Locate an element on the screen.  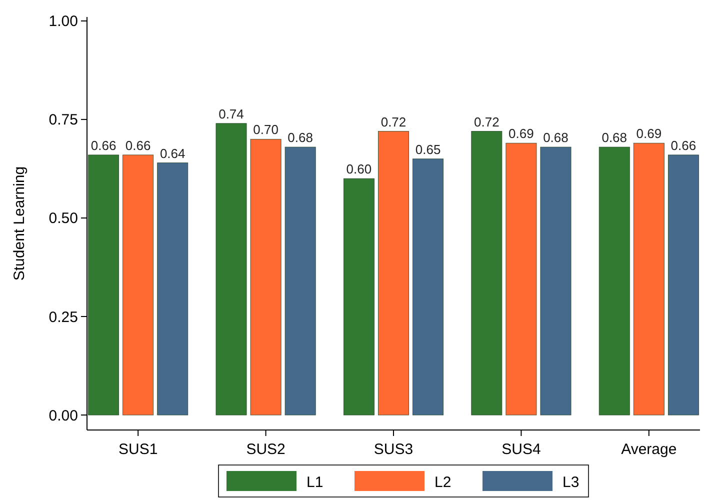
data-label: 0.65 is located at coordinates (428, 149).